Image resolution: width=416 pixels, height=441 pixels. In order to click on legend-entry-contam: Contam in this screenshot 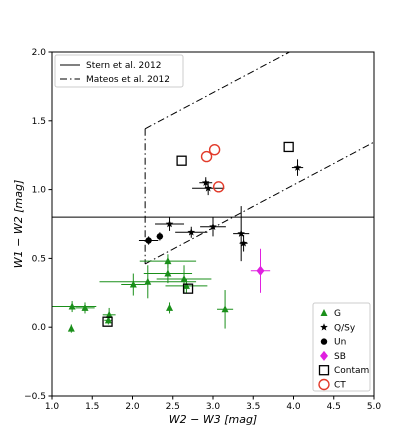, I will do `click(343, 370)`.